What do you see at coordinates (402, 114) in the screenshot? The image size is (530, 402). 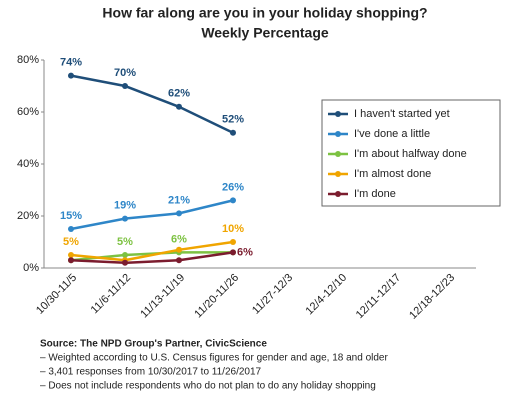 I see `legend-label: I haven't started yet` at bounding box center [402, 114].